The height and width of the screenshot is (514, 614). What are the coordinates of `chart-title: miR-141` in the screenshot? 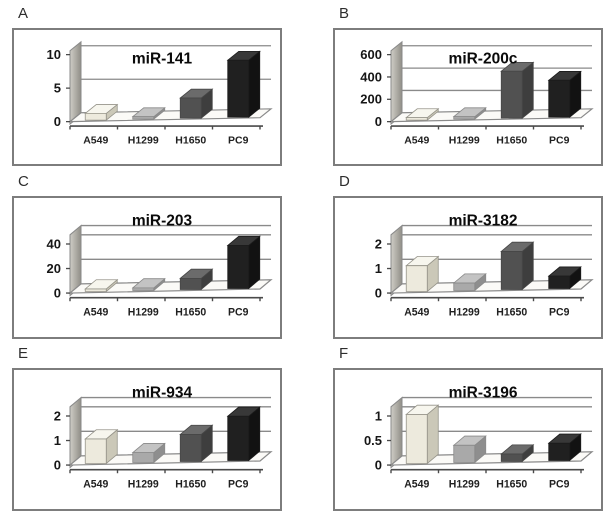 It's located at (162, 59).